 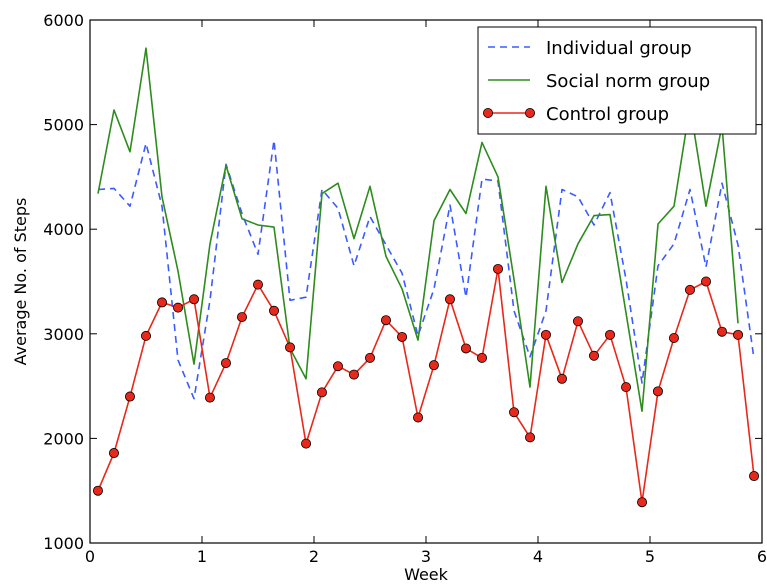 What do you see at coordinates (90, 556) in the screenshot?
I see `x-tick-label: 0` at bounding box center [90, 556].